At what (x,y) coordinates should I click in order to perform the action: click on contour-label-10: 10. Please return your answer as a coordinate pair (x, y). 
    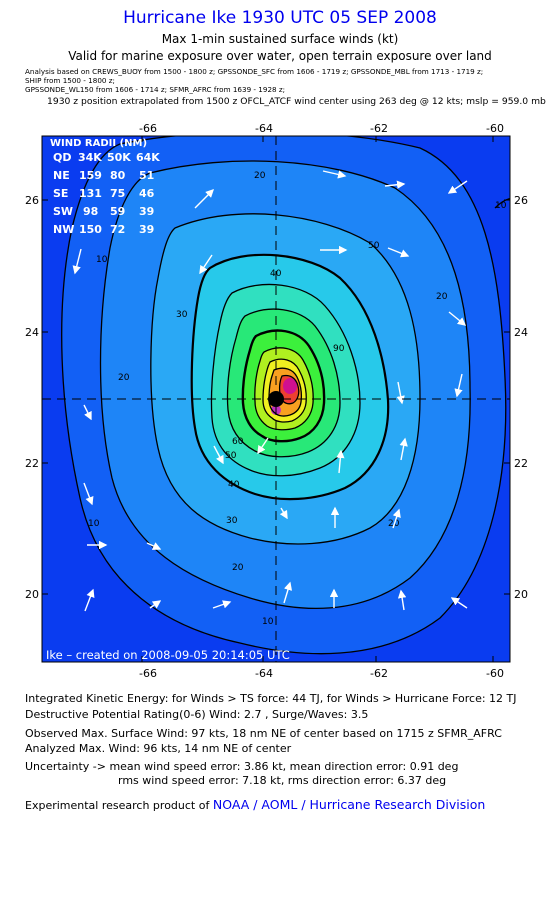
    Looking at the image, I should click on (268, 622).